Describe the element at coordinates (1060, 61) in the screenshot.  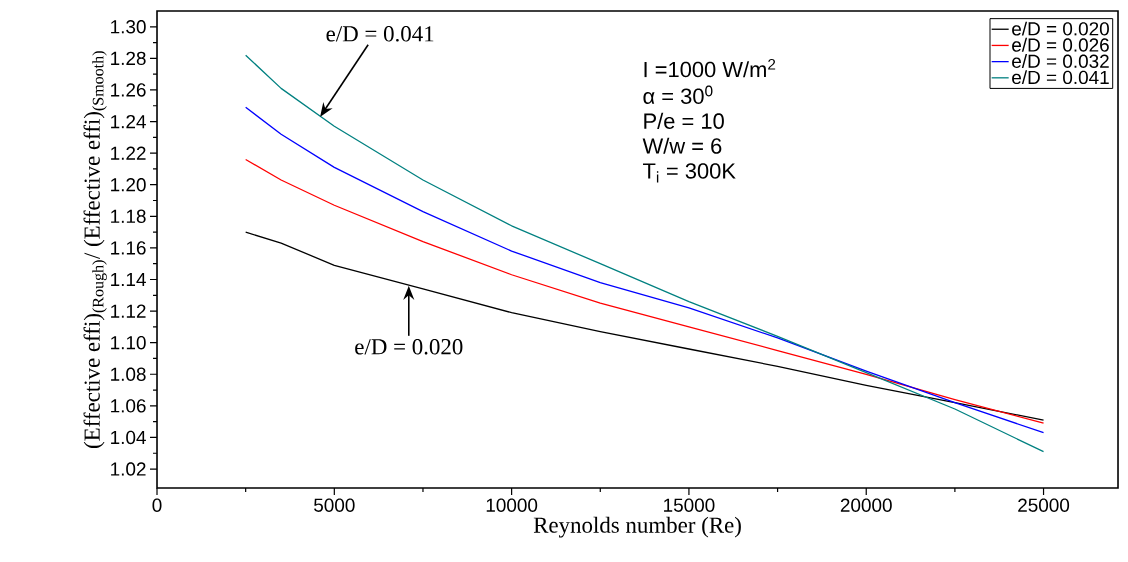
I see `legend-label: e/D = 0.032` at that location.